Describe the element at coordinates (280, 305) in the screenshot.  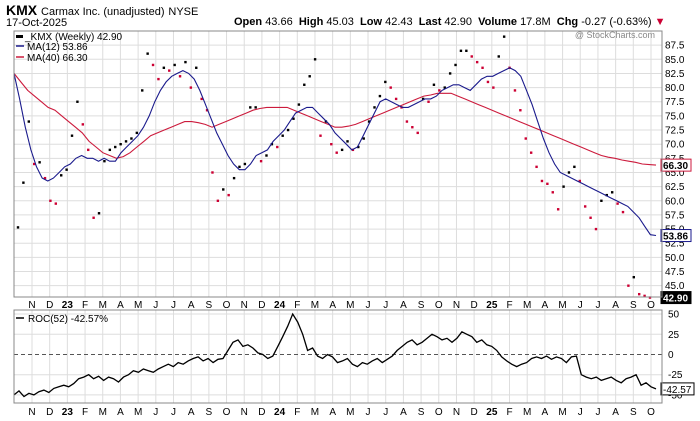
I see `x-tick-label-top: 24` at that location.